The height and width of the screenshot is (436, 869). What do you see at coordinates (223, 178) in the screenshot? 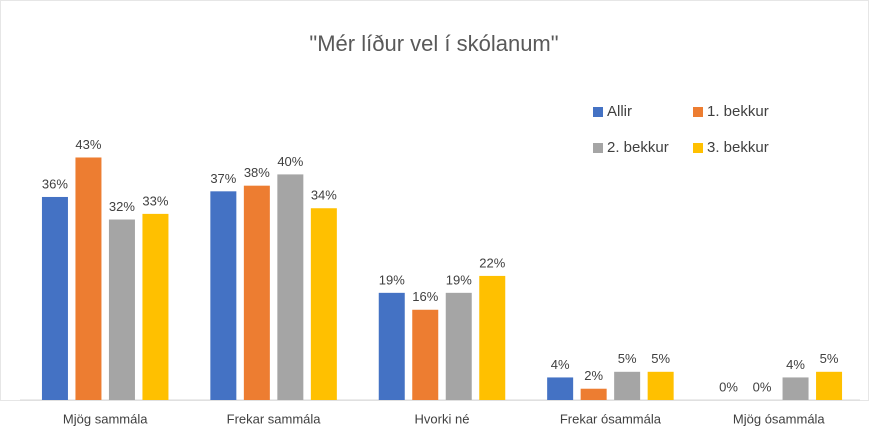
I see `data-label: 37%` at bounding box center [223, 178].